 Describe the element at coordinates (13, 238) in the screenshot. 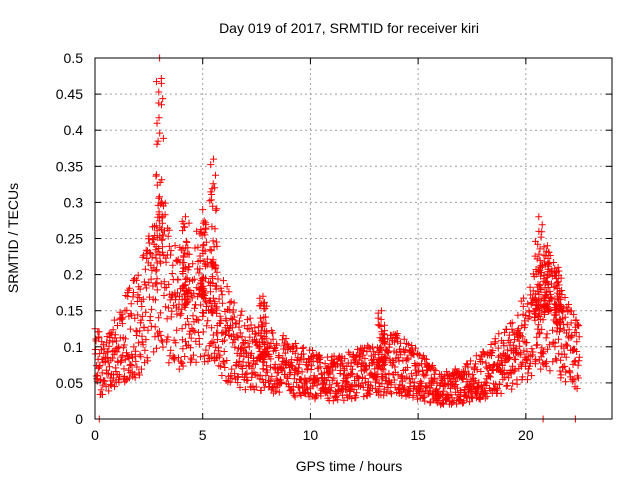

I see `y-axis-label: SRMTID / TECUs` at that location.